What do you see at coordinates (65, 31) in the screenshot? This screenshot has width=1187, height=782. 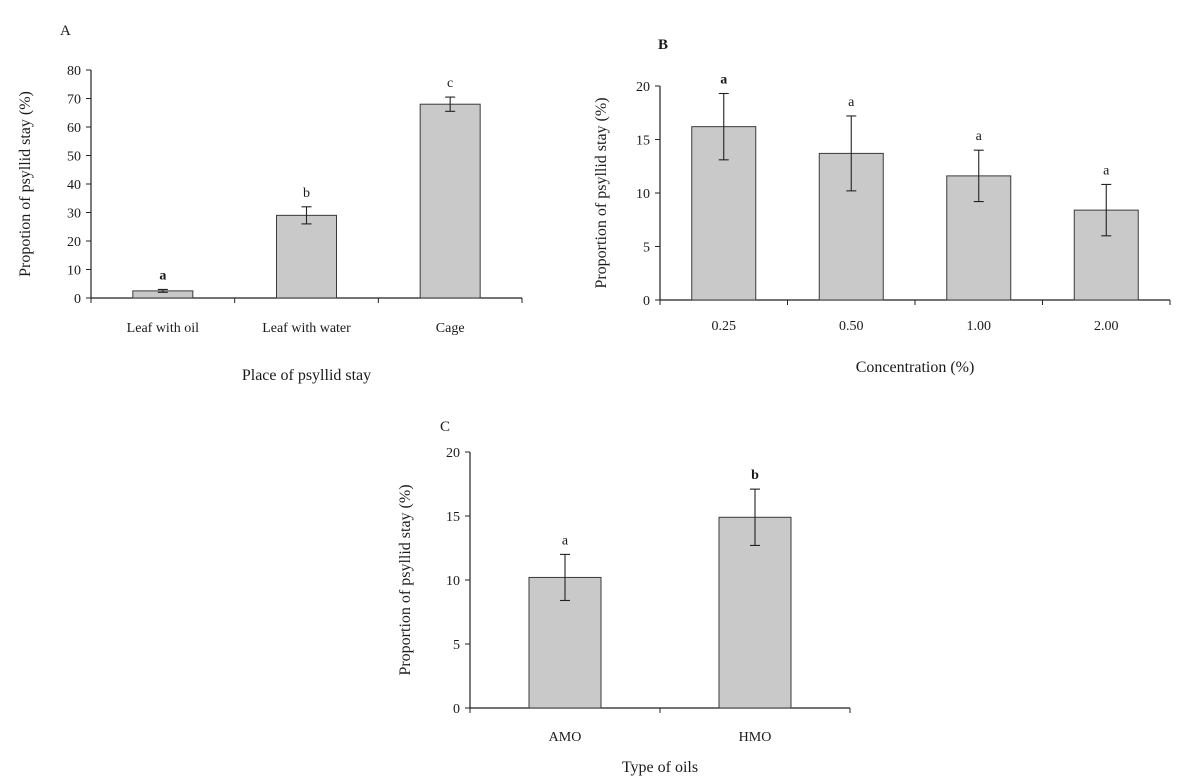 I see `panel-label: A` at bounding box center [65, 31].